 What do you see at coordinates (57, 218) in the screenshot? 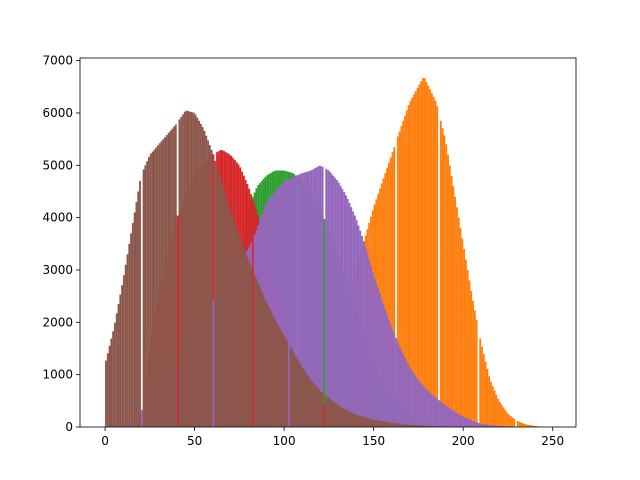
I see `y-tick-label: 4000` at bounding box center [57, 218].